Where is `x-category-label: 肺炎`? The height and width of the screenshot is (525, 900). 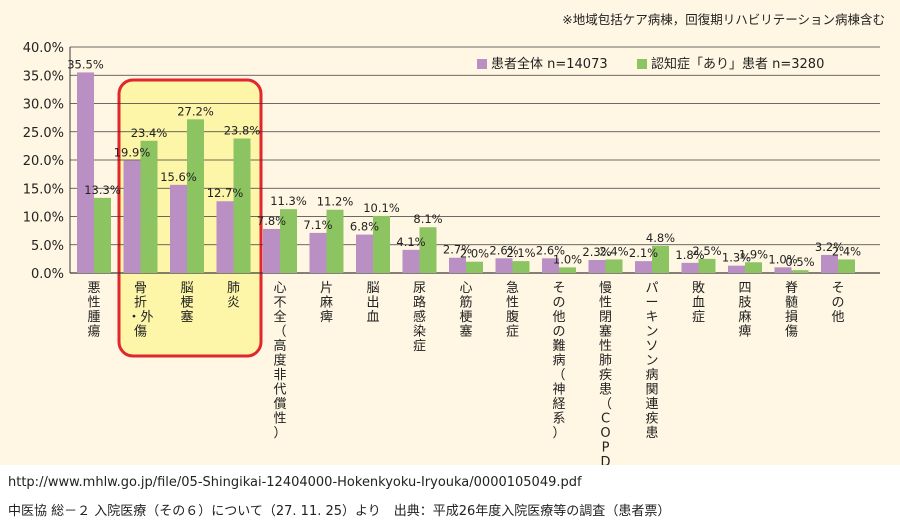
x-category-label: 肺炎 is located at coordinates (233, 296).